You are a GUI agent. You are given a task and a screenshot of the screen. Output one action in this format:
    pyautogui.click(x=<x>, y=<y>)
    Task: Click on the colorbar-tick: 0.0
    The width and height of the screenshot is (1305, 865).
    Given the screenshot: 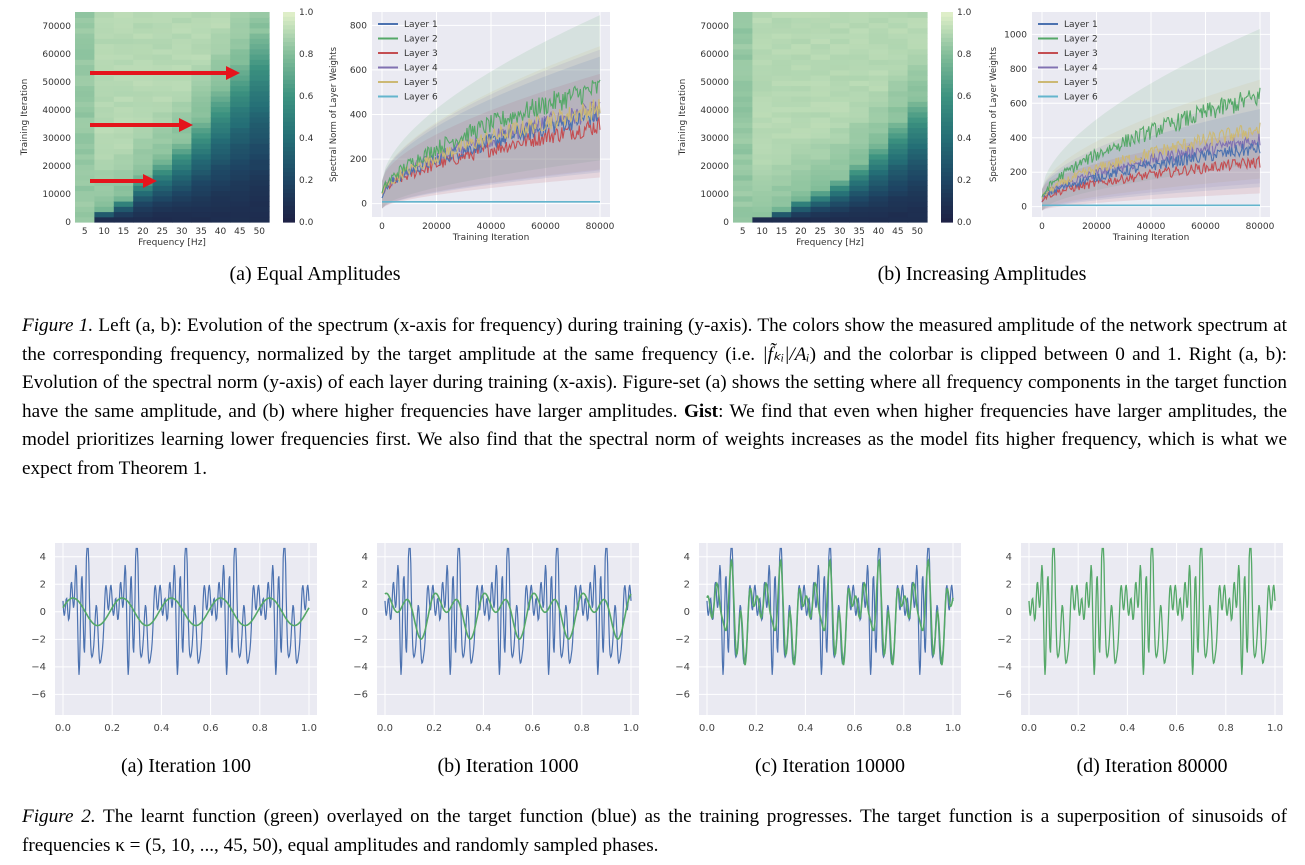 What is the action you would take?
    pyautogui.click(x=964, y=223)
    